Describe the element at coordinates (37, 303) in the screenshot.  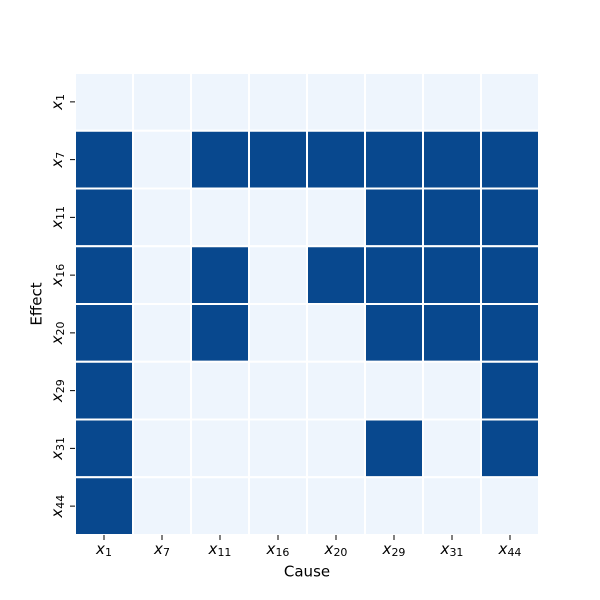
I see `y-axis-label: Effect` at that location.